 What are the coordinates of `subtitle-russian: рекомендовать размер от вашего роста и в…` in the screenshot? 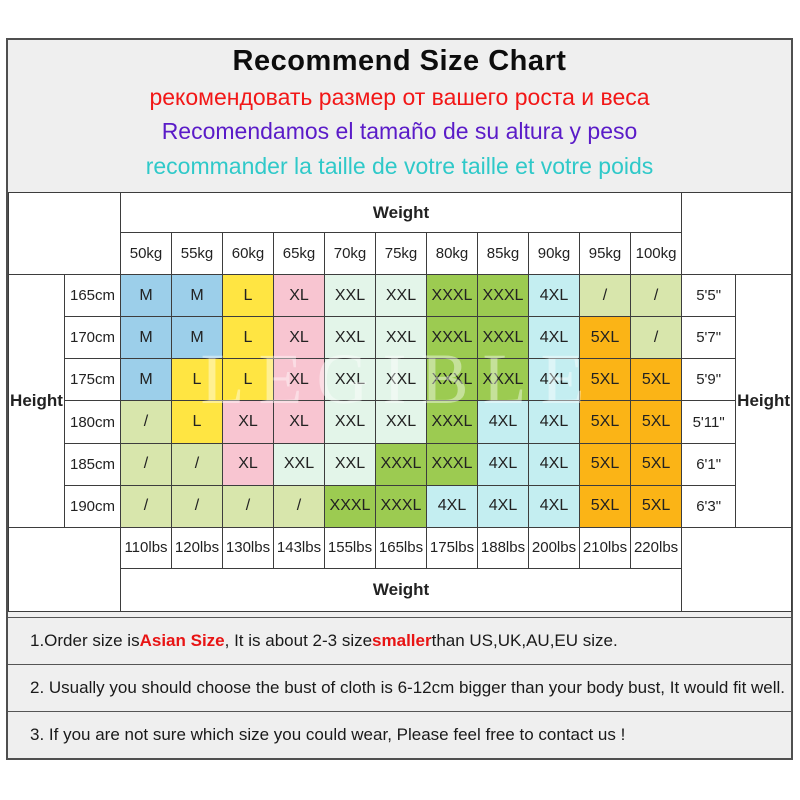 It's located at (399, 96).